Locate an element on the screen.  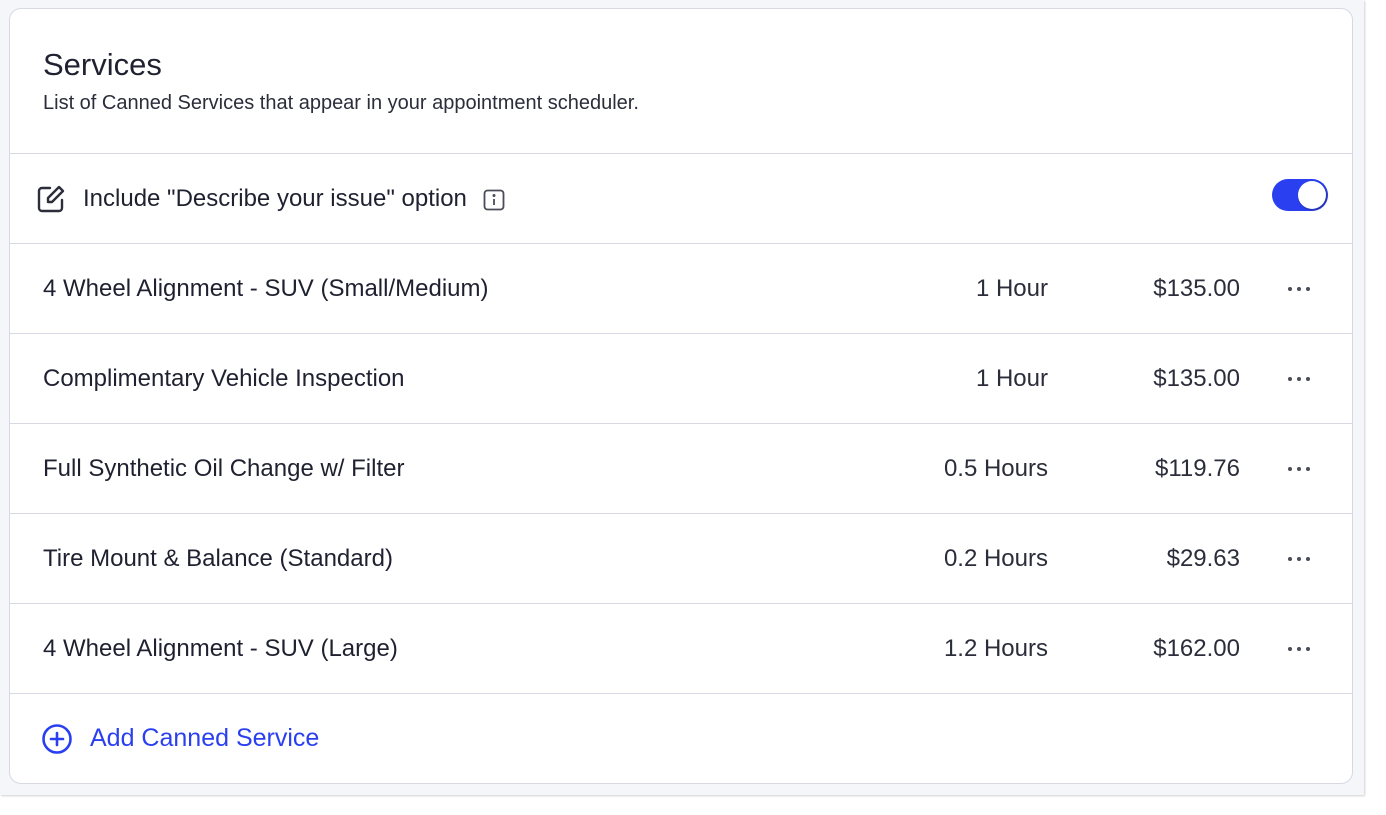
page-title: Services is located at coordinates (102, 64).